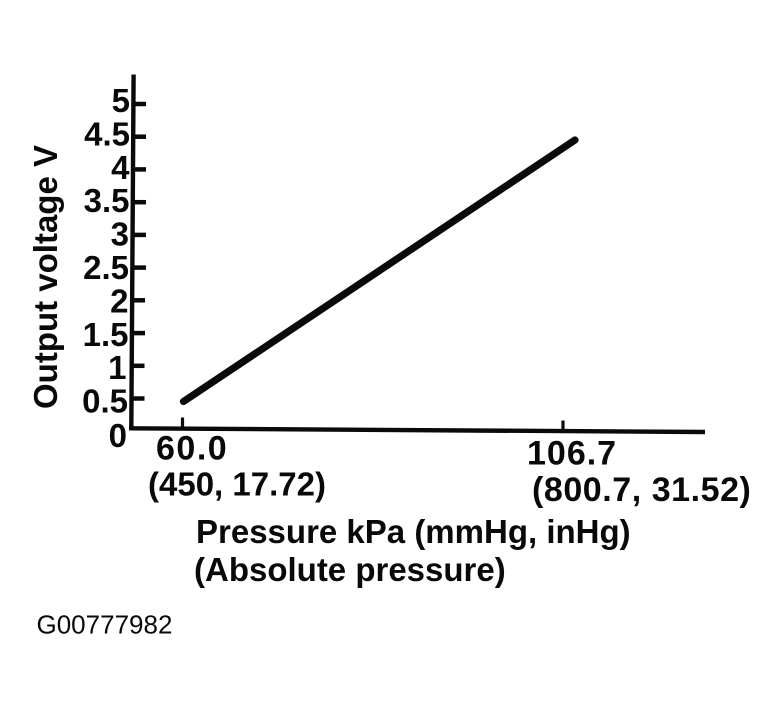  Describe the element at coordinates (120, 167) in the screenshot. I see `svg-text: 4` at that location.